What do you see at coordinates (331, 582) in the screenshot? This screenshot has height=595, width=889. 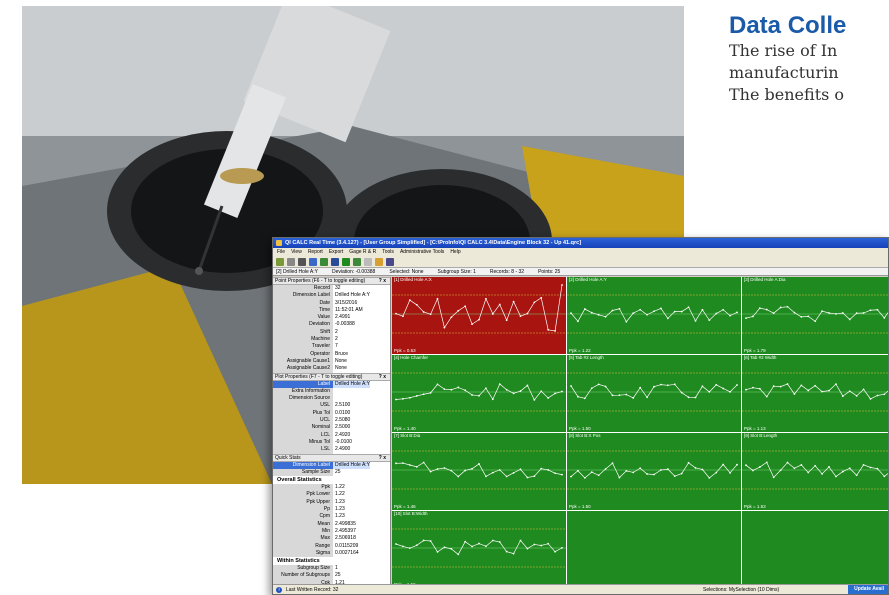 I see `property-row: Cpk 1.21` at bounding box center [331, 582].